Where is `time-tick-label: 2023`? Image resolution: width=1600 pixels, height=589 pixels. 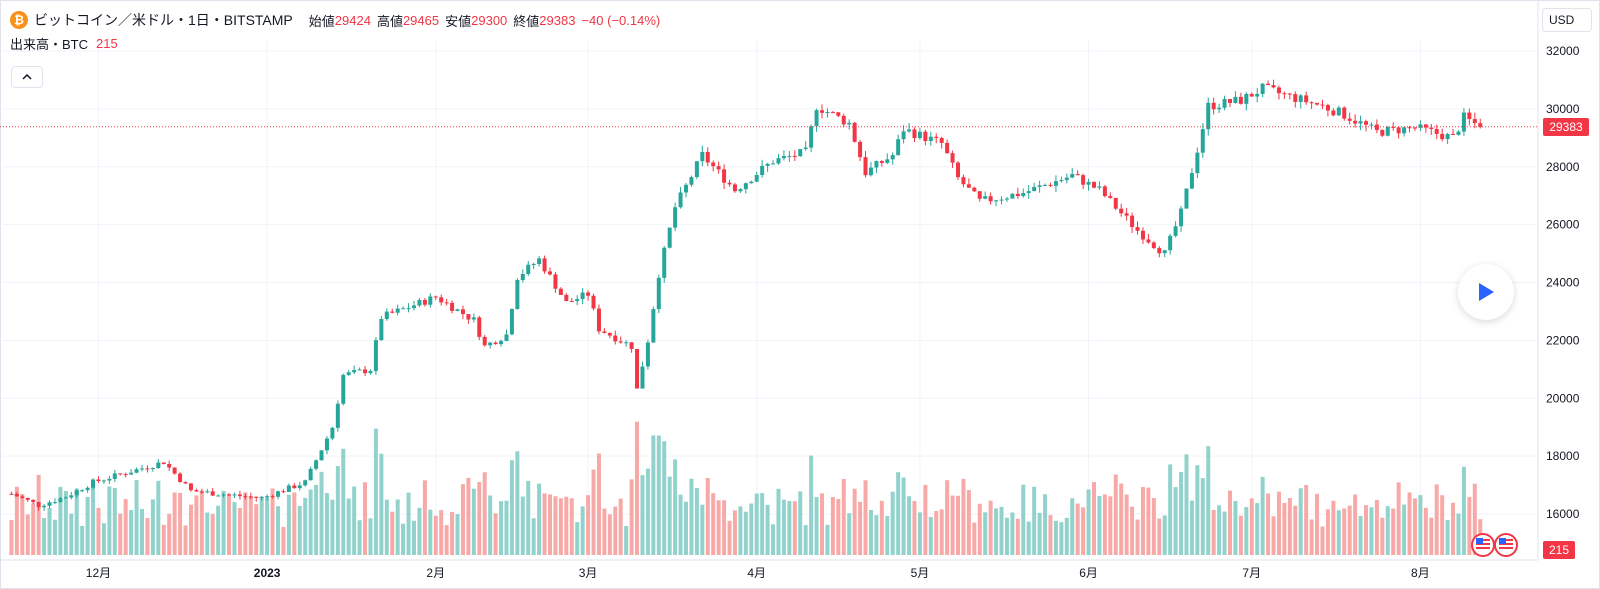 time-tick-label: 2023 is located at coordinates (267, 573).